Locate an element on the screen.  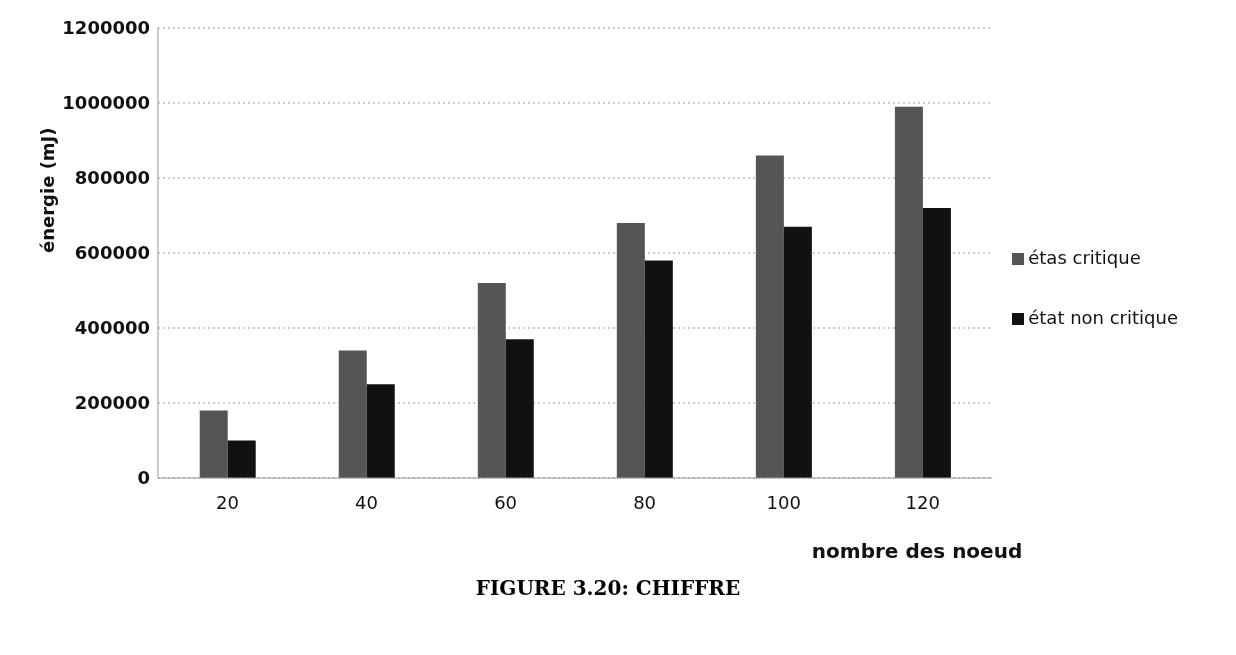
x-tick-label: 40 is located at coordinates (367, 502).